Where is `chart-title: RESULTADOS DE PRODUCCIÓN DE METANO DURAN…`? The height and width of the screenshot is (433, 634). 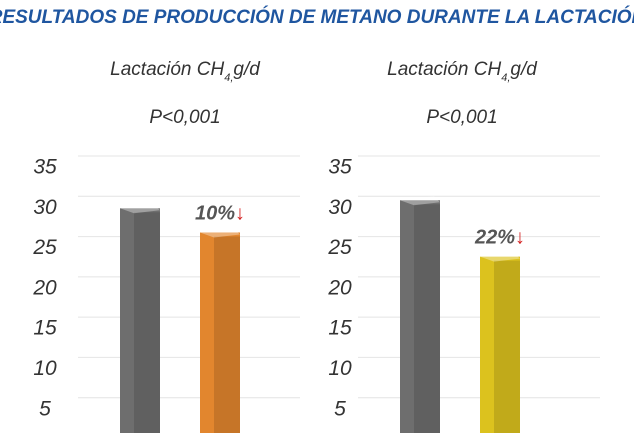 chart-title: RESULTADOS DE PRODUCCIÓN DE METANO DURAN… is located at coordinates (317, 17).